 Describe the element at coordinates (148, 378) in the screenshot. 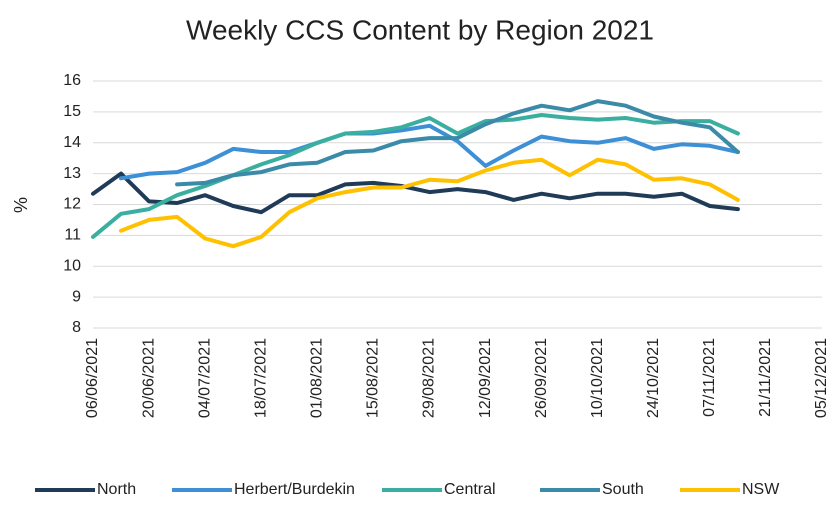

I see `x-tick-label: 20/06/2021` at that location.